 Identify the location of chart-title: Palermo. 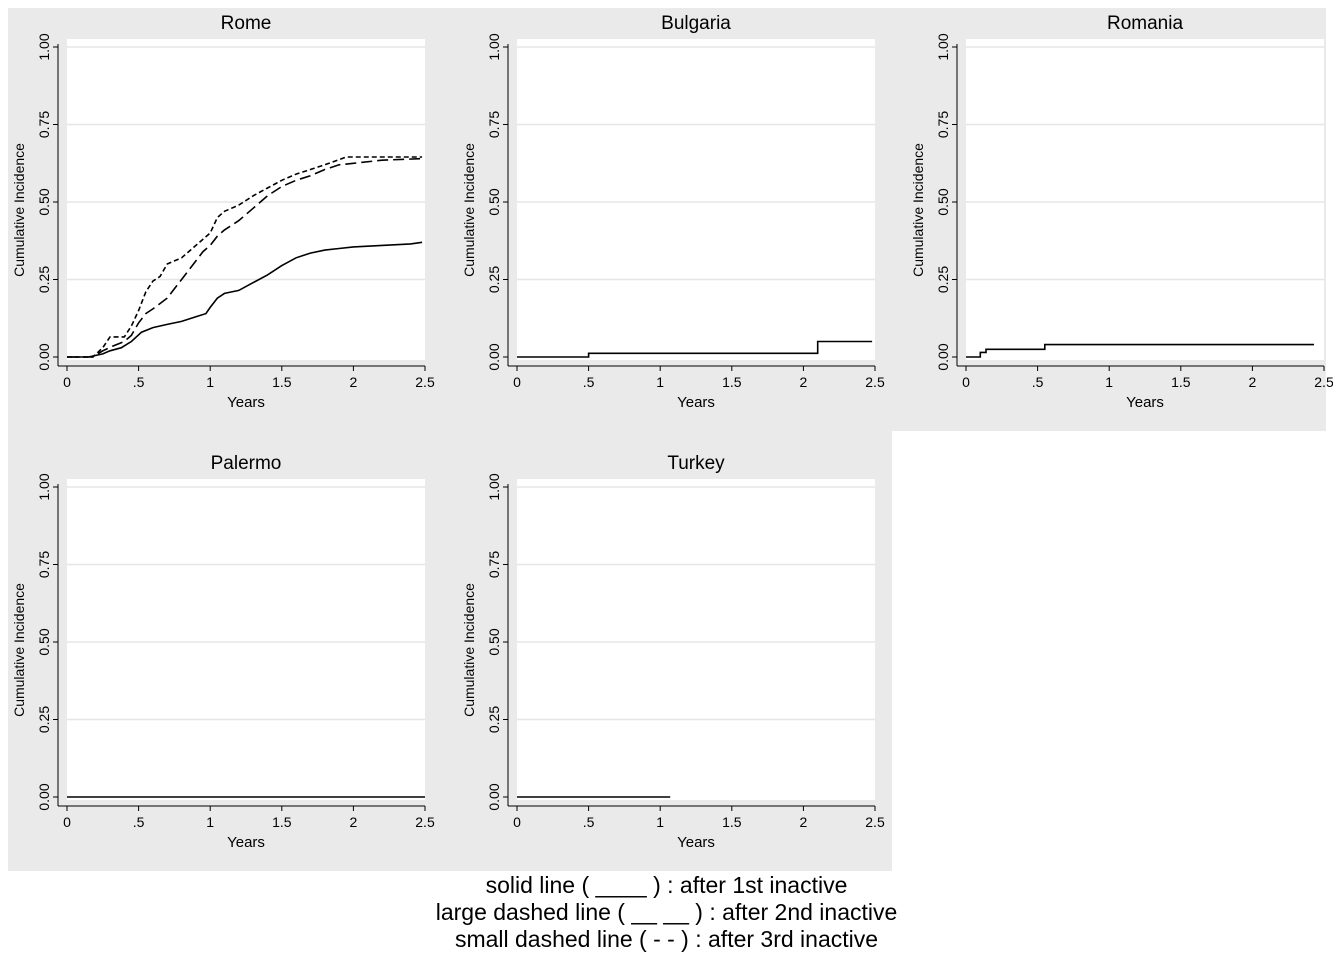
(246, 463).